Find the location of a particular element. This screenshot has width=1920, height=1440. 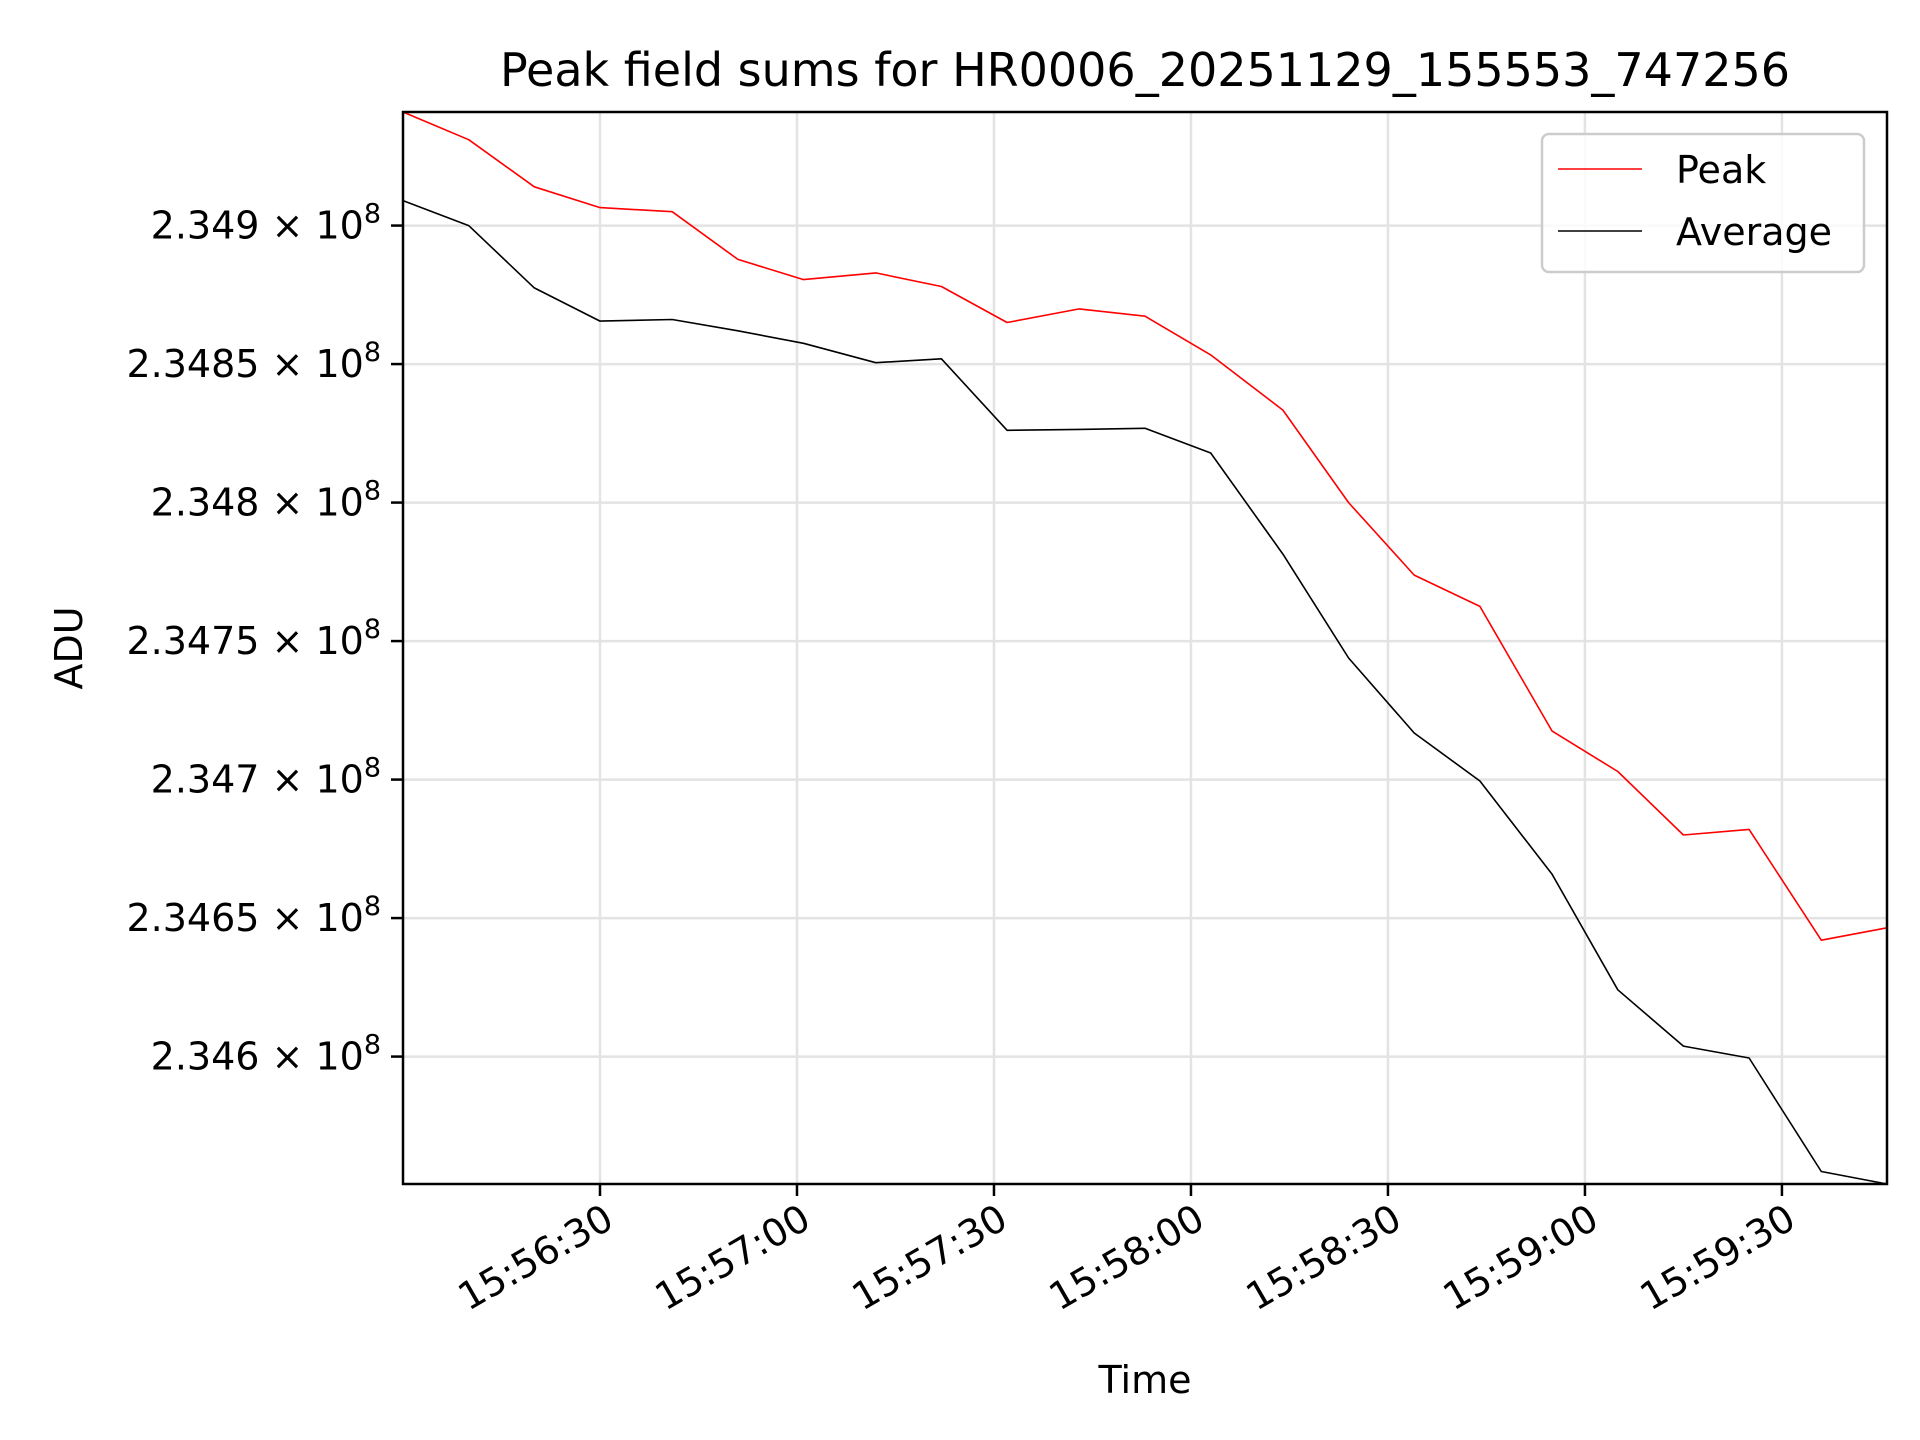

legend-label-peak: Peak is located at coordinates (1721, 170).